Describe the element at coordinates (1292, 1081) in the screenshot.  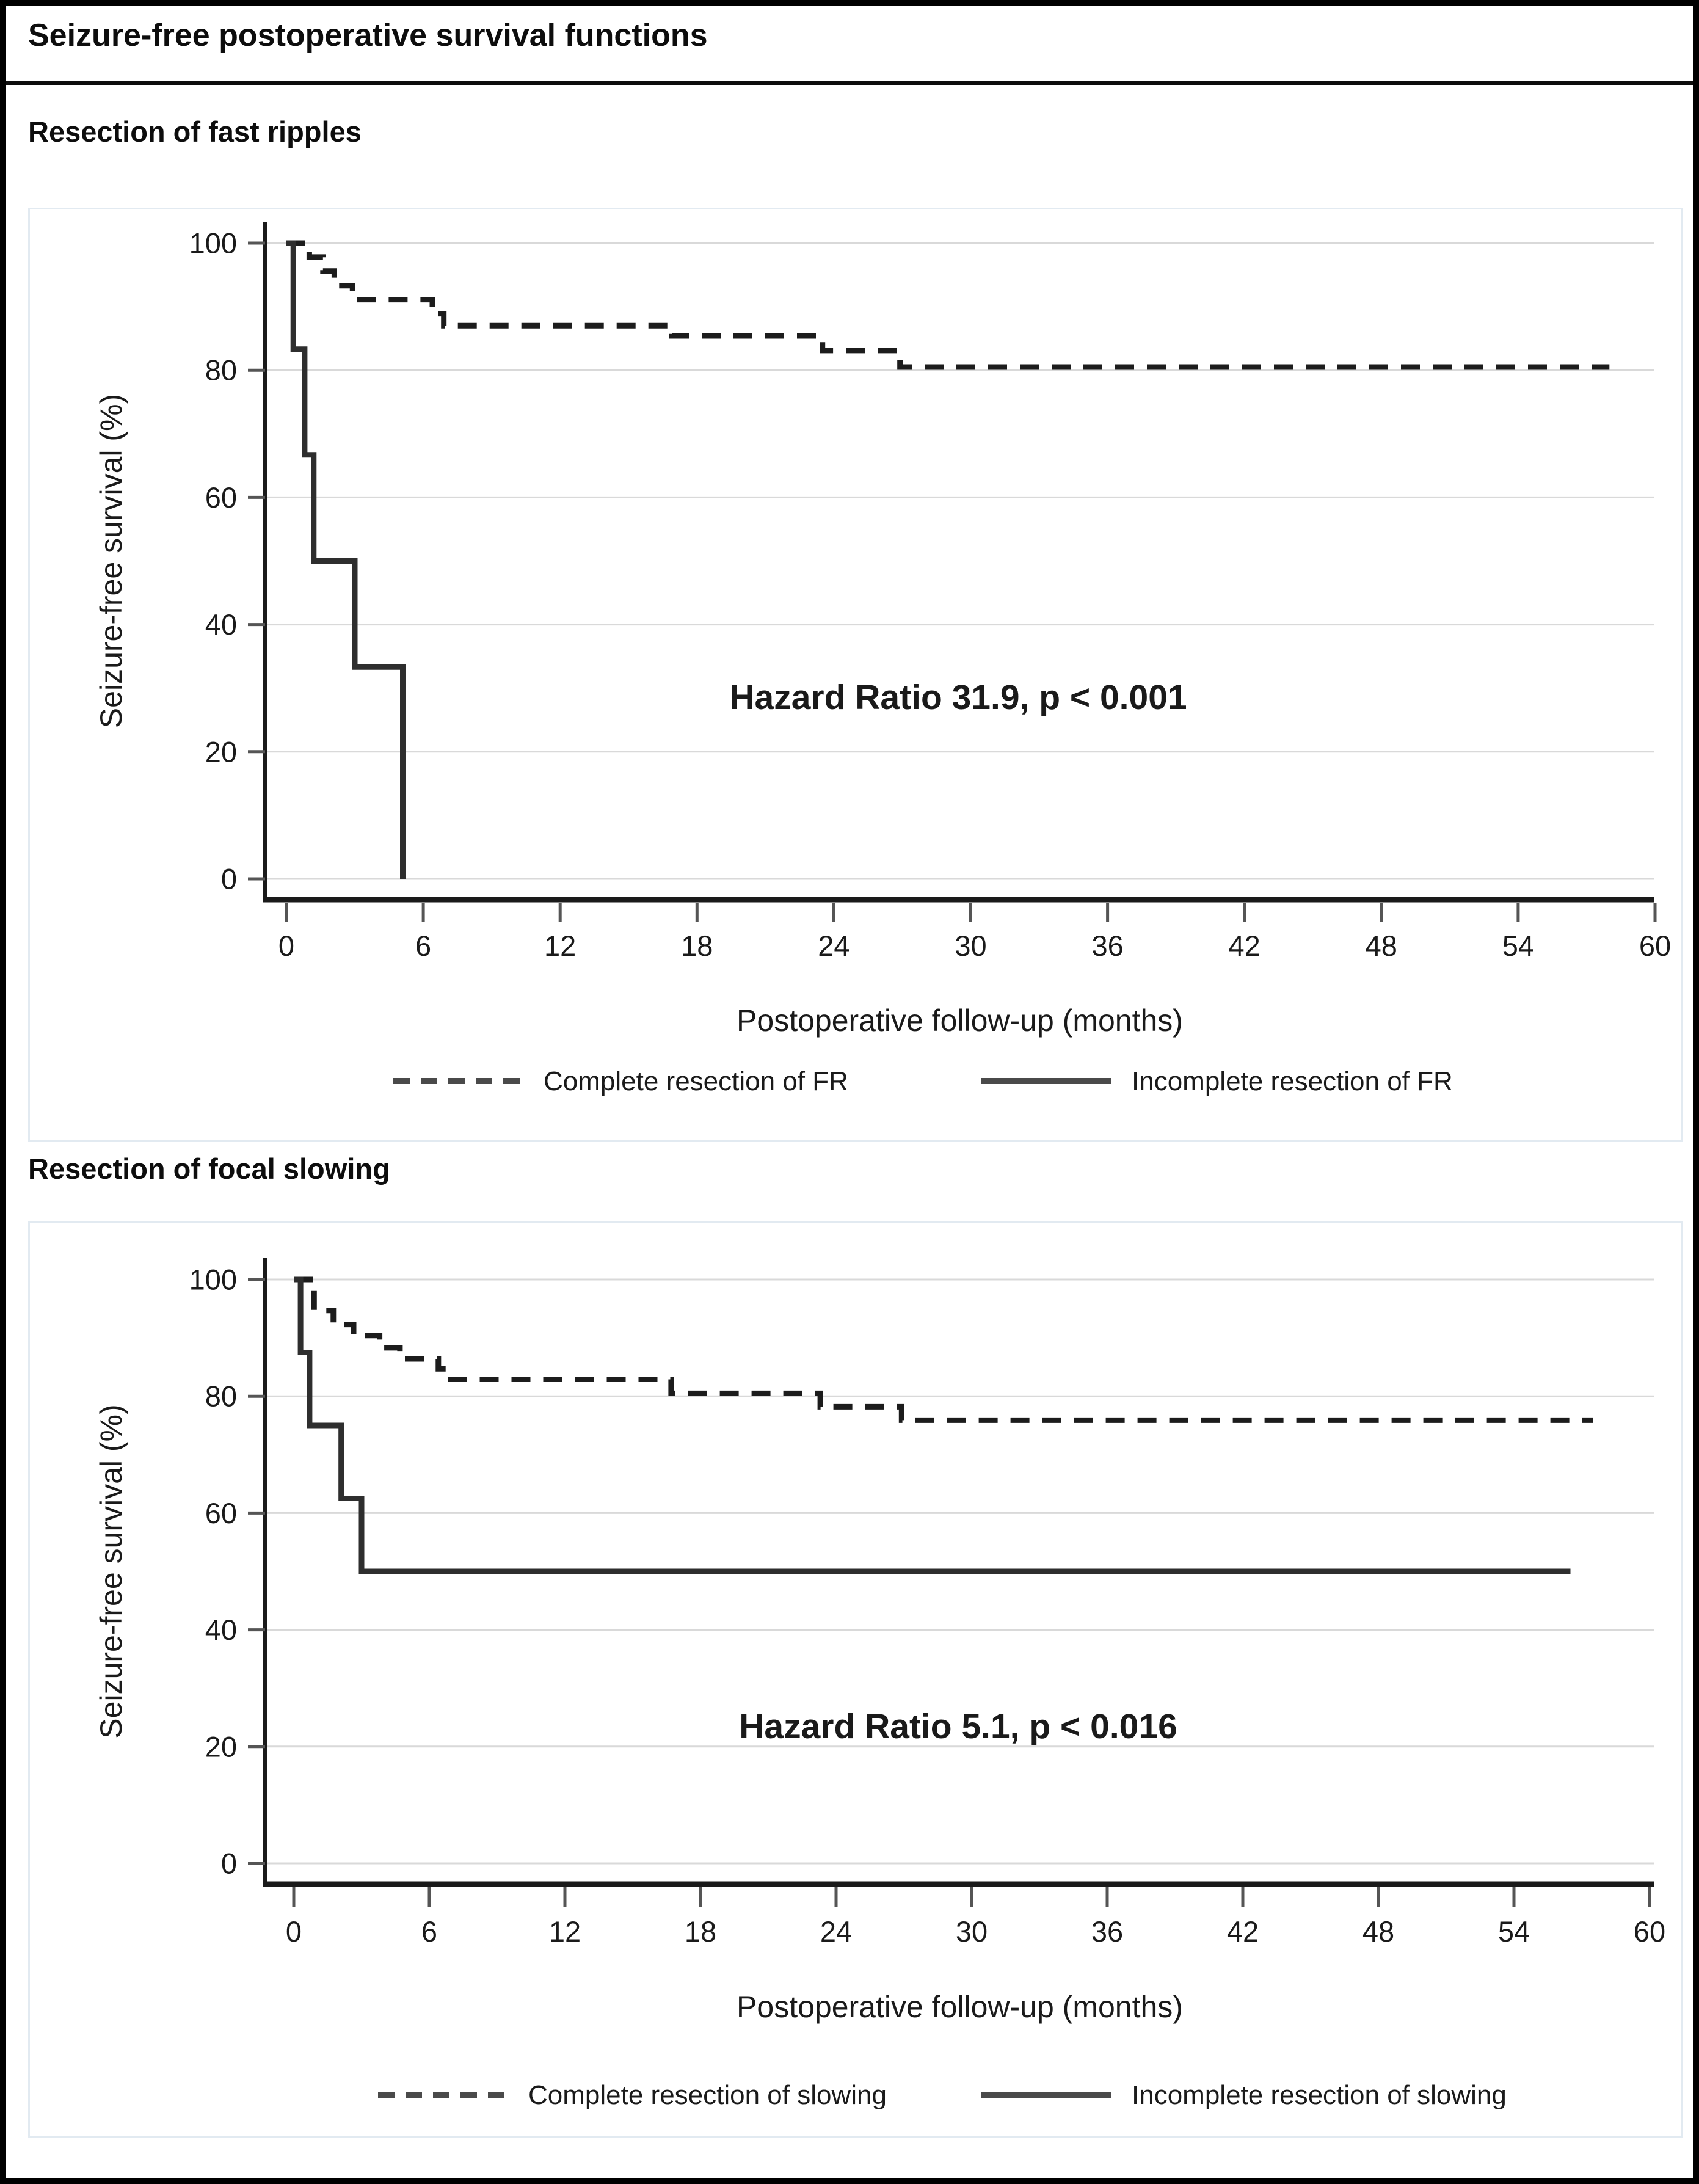
I see `legend-label: Incomplete resection of FR` at that location.